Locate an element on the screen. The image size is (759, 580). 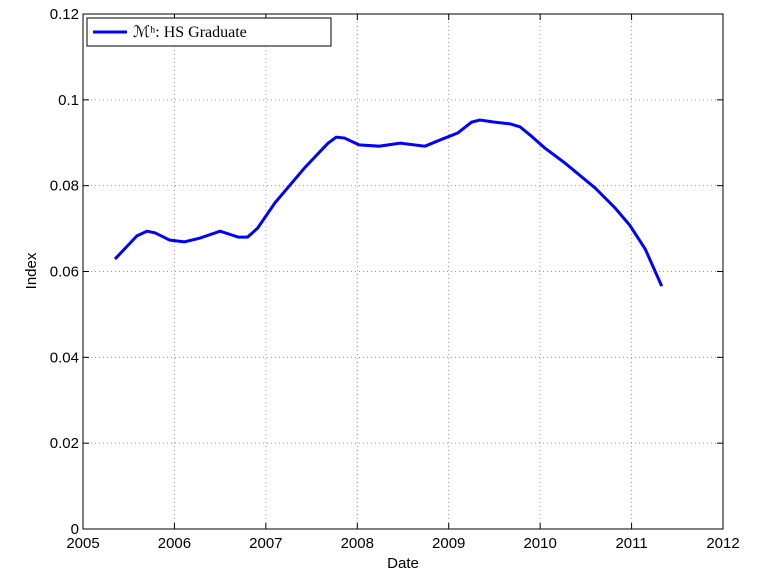
y-tick-label: 0.02 is located at coordinates (64, 443).